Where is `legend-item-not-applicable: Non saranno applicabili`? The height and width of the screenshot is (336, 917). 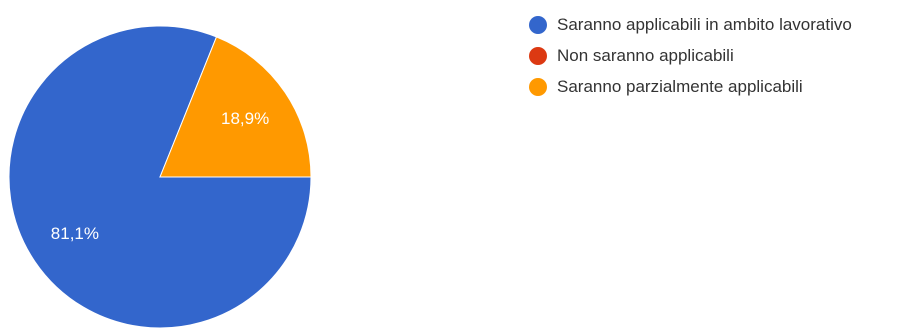
legend-item-not-applicable: Non saranno applicabili is located at coordinates (690, 56).